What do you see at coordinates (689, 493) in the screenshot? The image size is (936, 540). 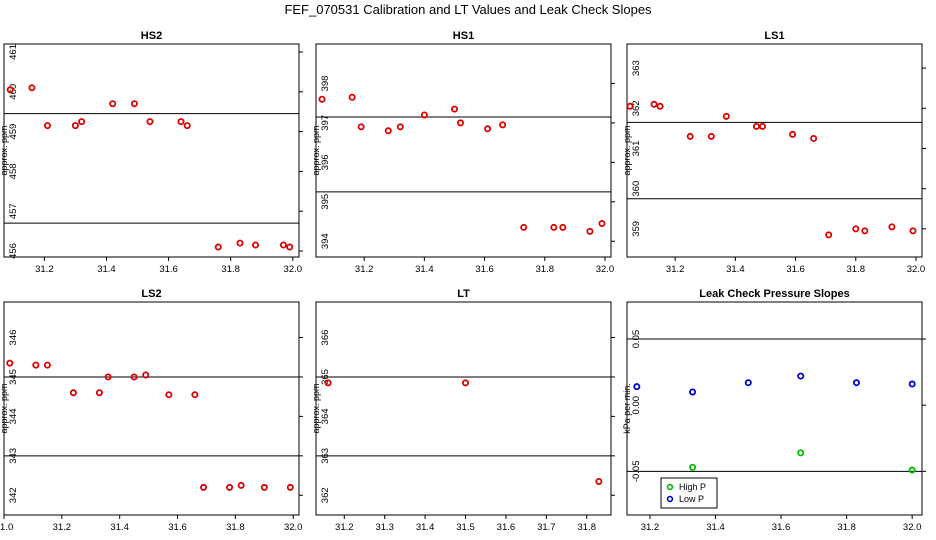 I see `legend-box` at bounding box center [689, 493].